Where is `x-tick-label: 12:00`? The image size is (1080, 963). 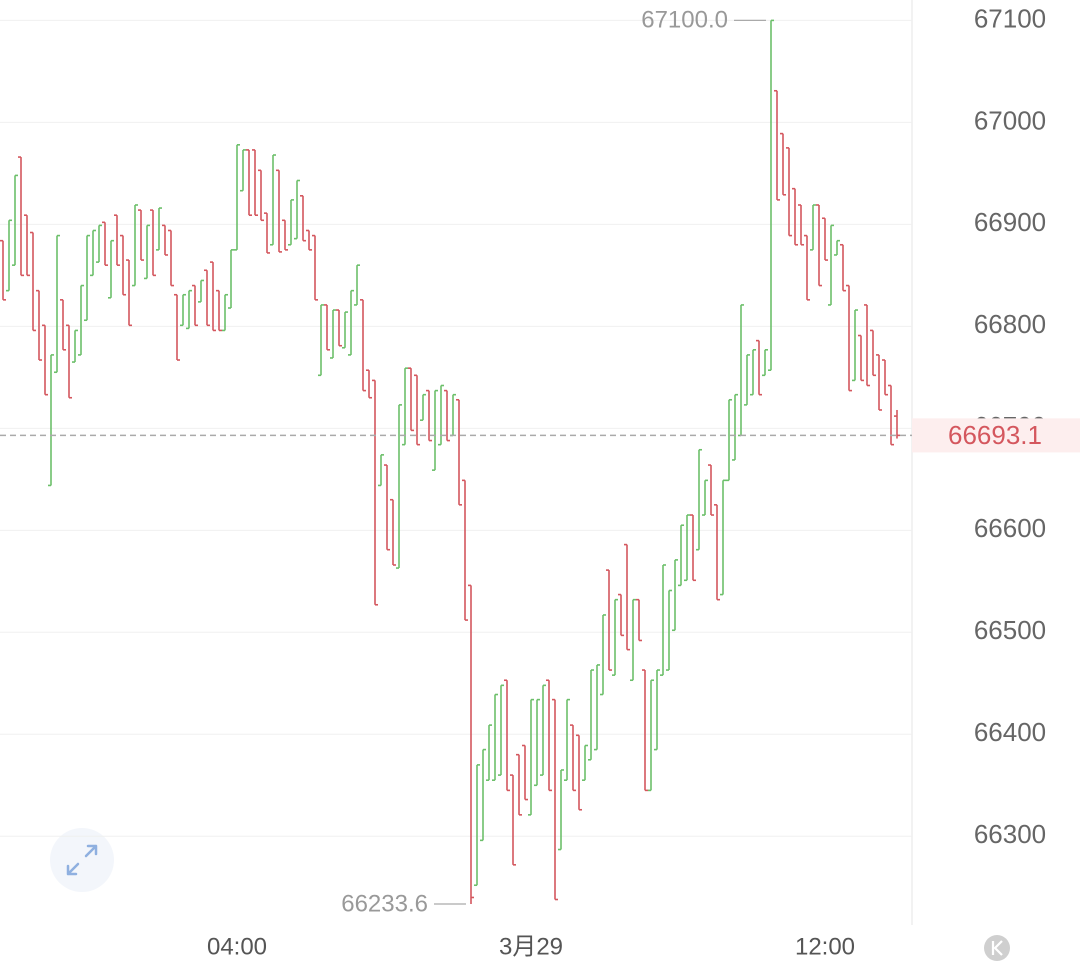
x-tick-label: 12:00 is located at coordinates (825, 946).